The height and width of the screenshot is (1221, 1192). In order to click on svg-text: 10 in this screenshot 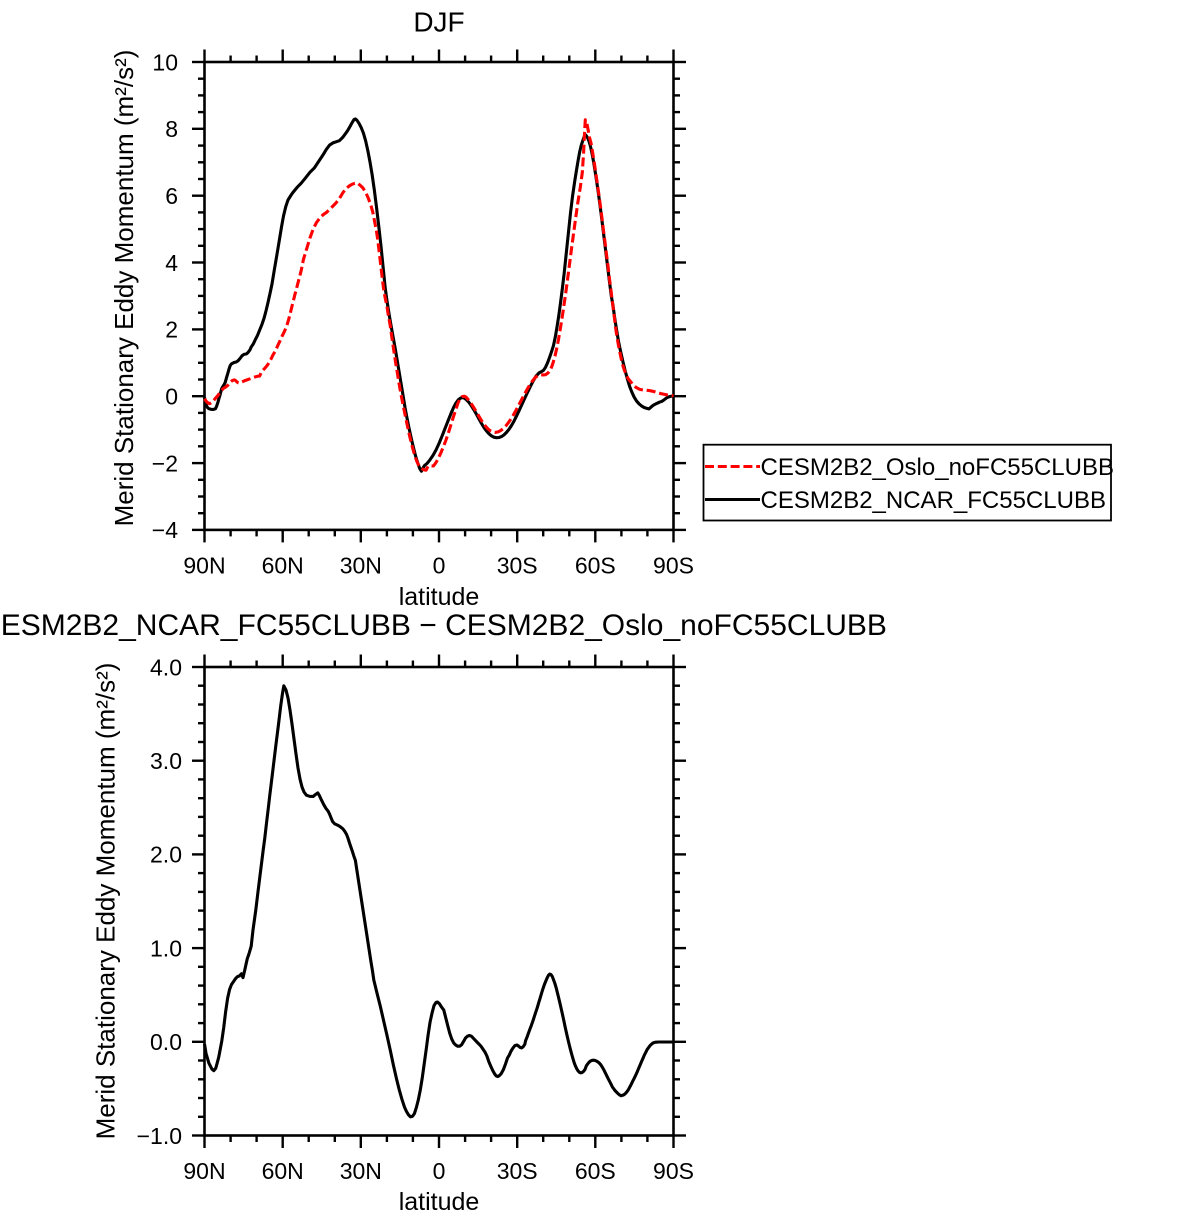, I will do `click(165, 62)`.